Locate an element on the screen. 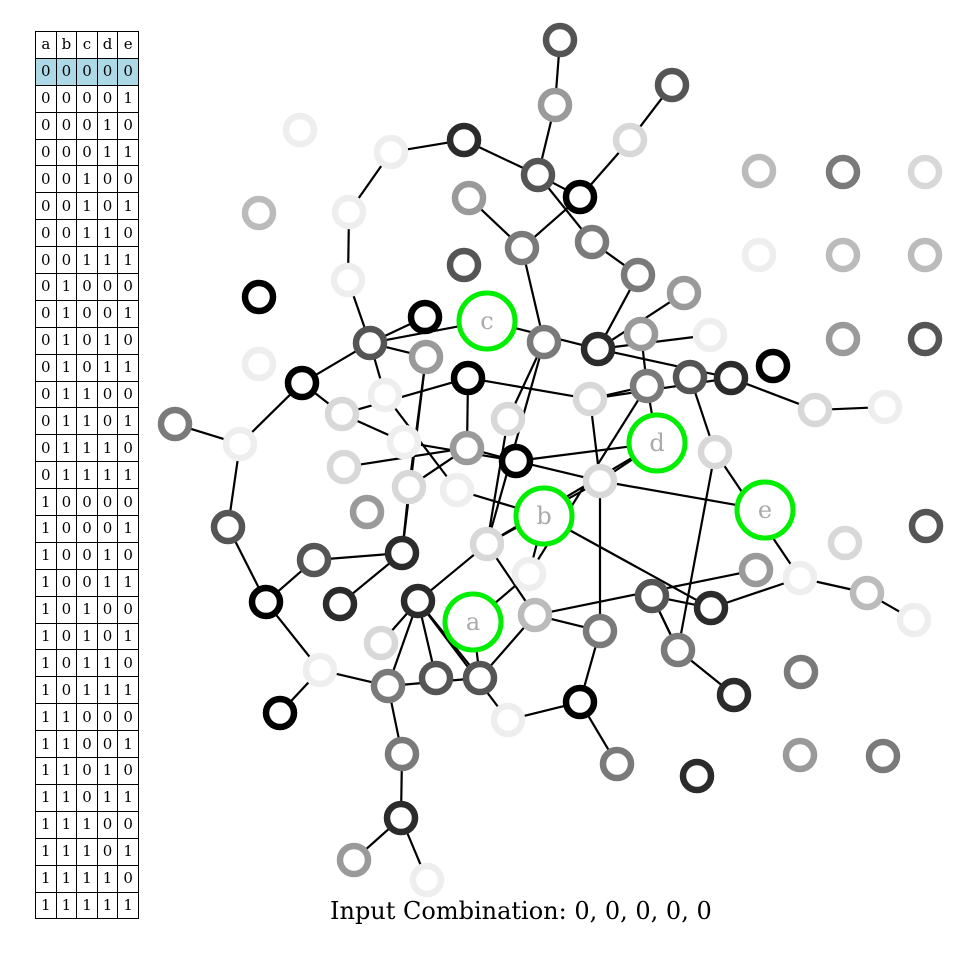  truth-table-header-cell: e is located at coordinates (128, 45).